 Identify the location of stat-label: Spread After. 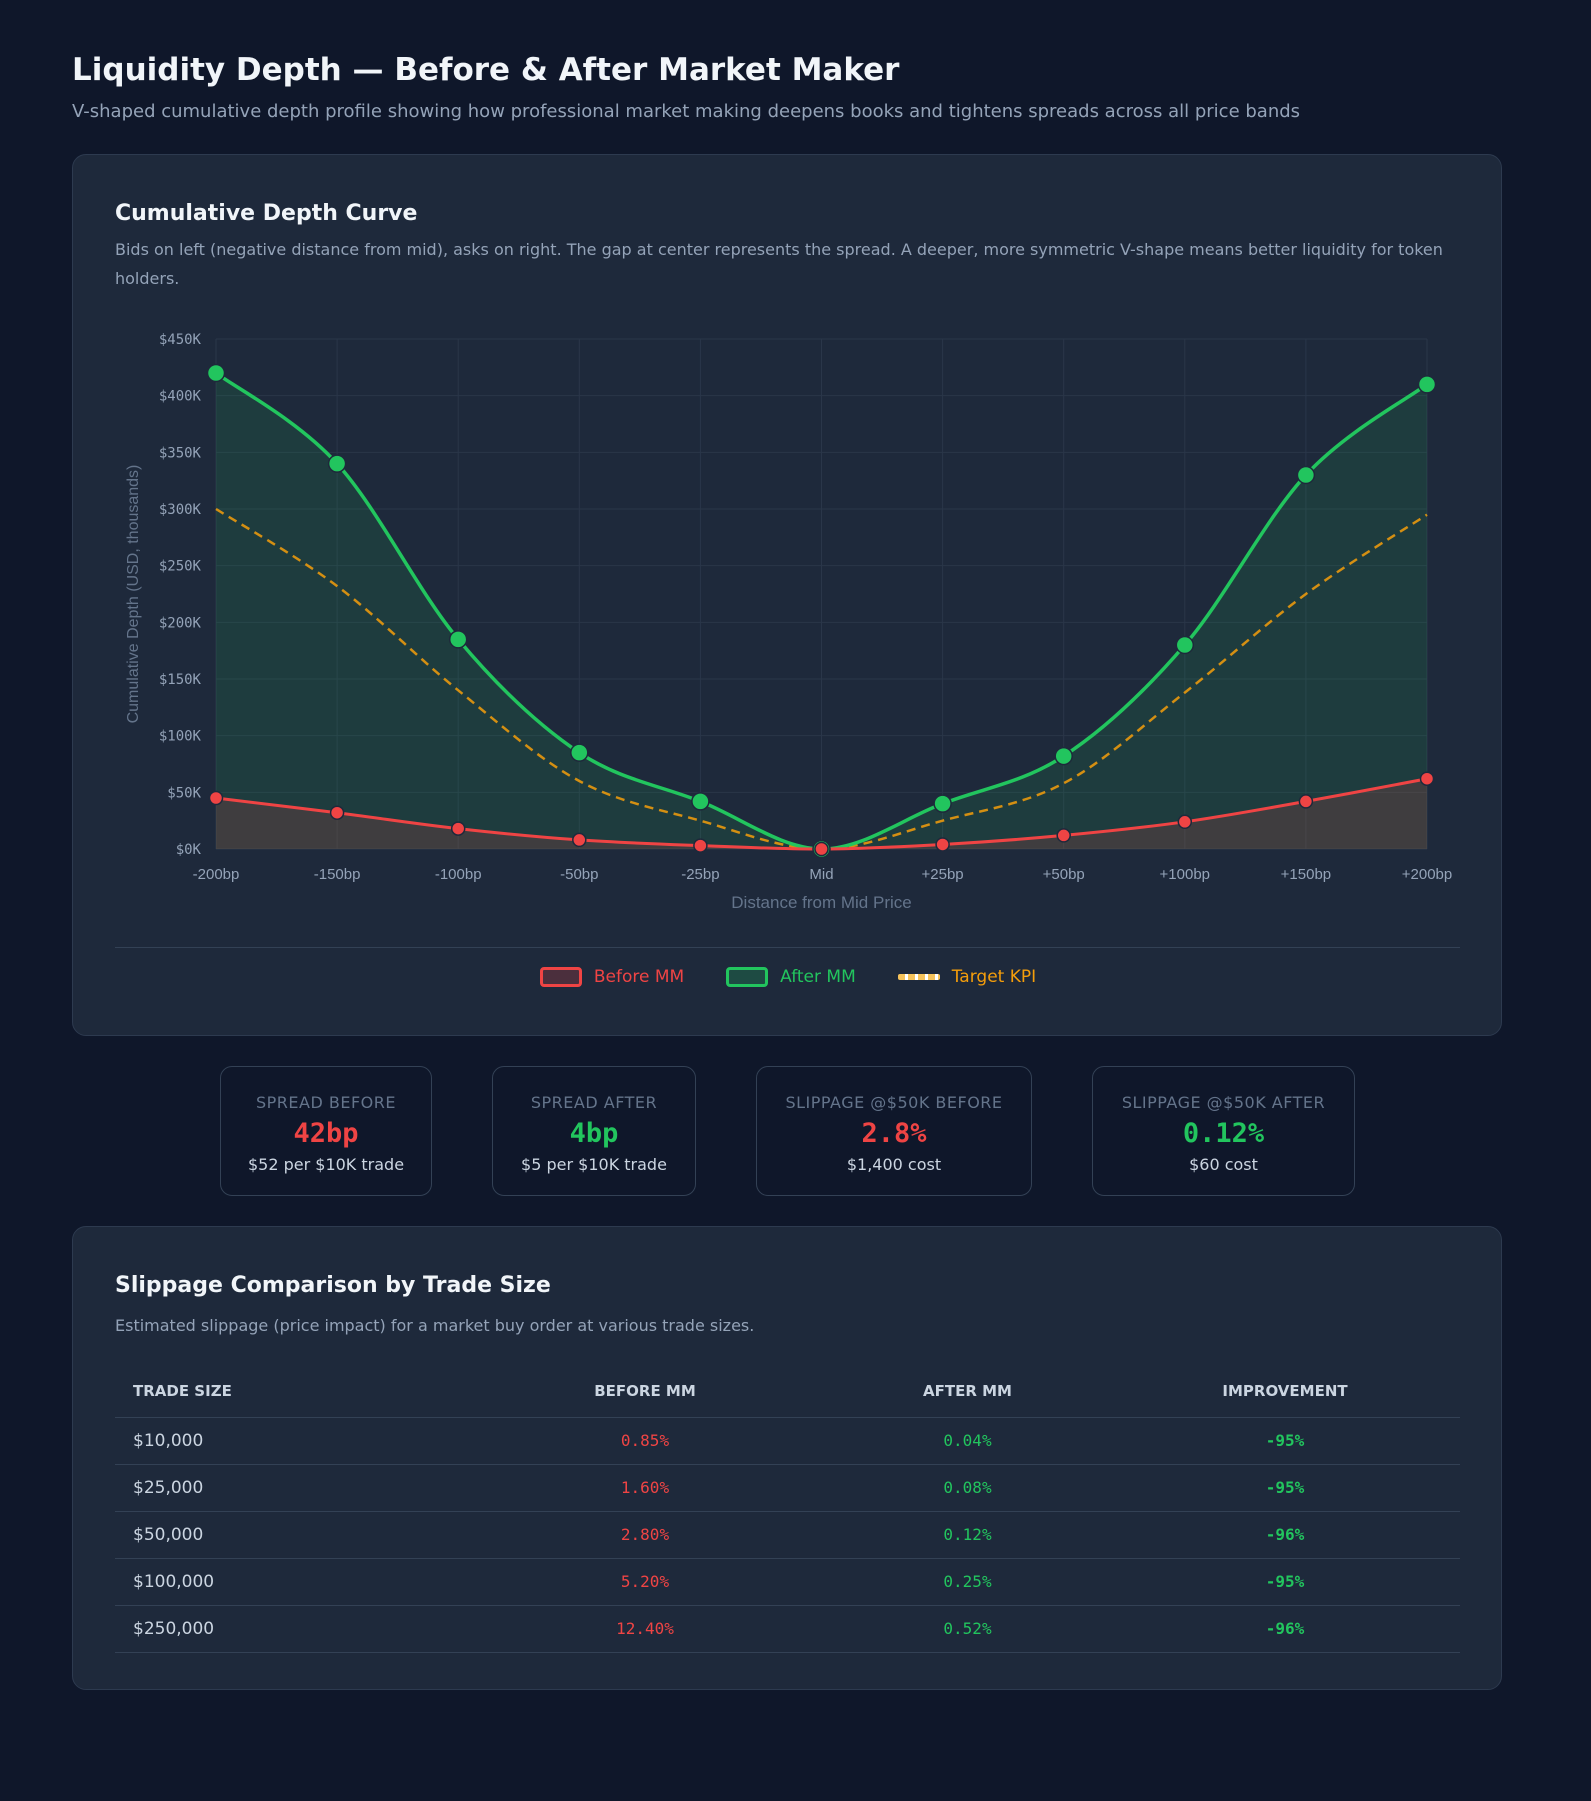
(594, 1102).